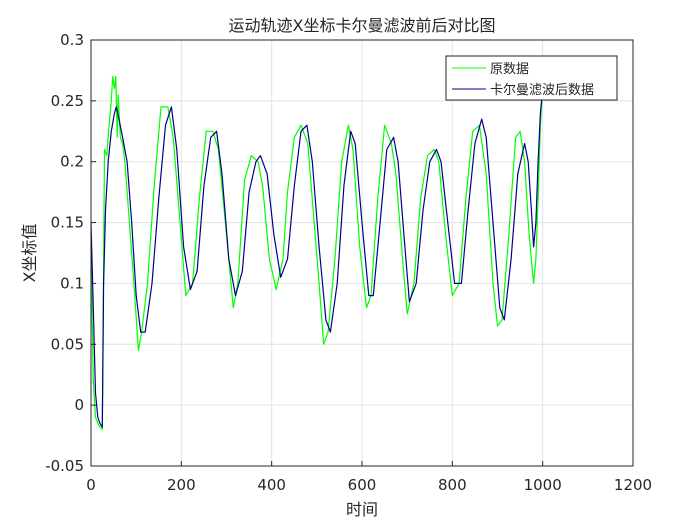 The height and width of the screenshot is (529, 700). What do you see at coordinates (72, 40) in the screenshot?
I see `y-tick-label: 0.3` at bounding box center [72, 40].